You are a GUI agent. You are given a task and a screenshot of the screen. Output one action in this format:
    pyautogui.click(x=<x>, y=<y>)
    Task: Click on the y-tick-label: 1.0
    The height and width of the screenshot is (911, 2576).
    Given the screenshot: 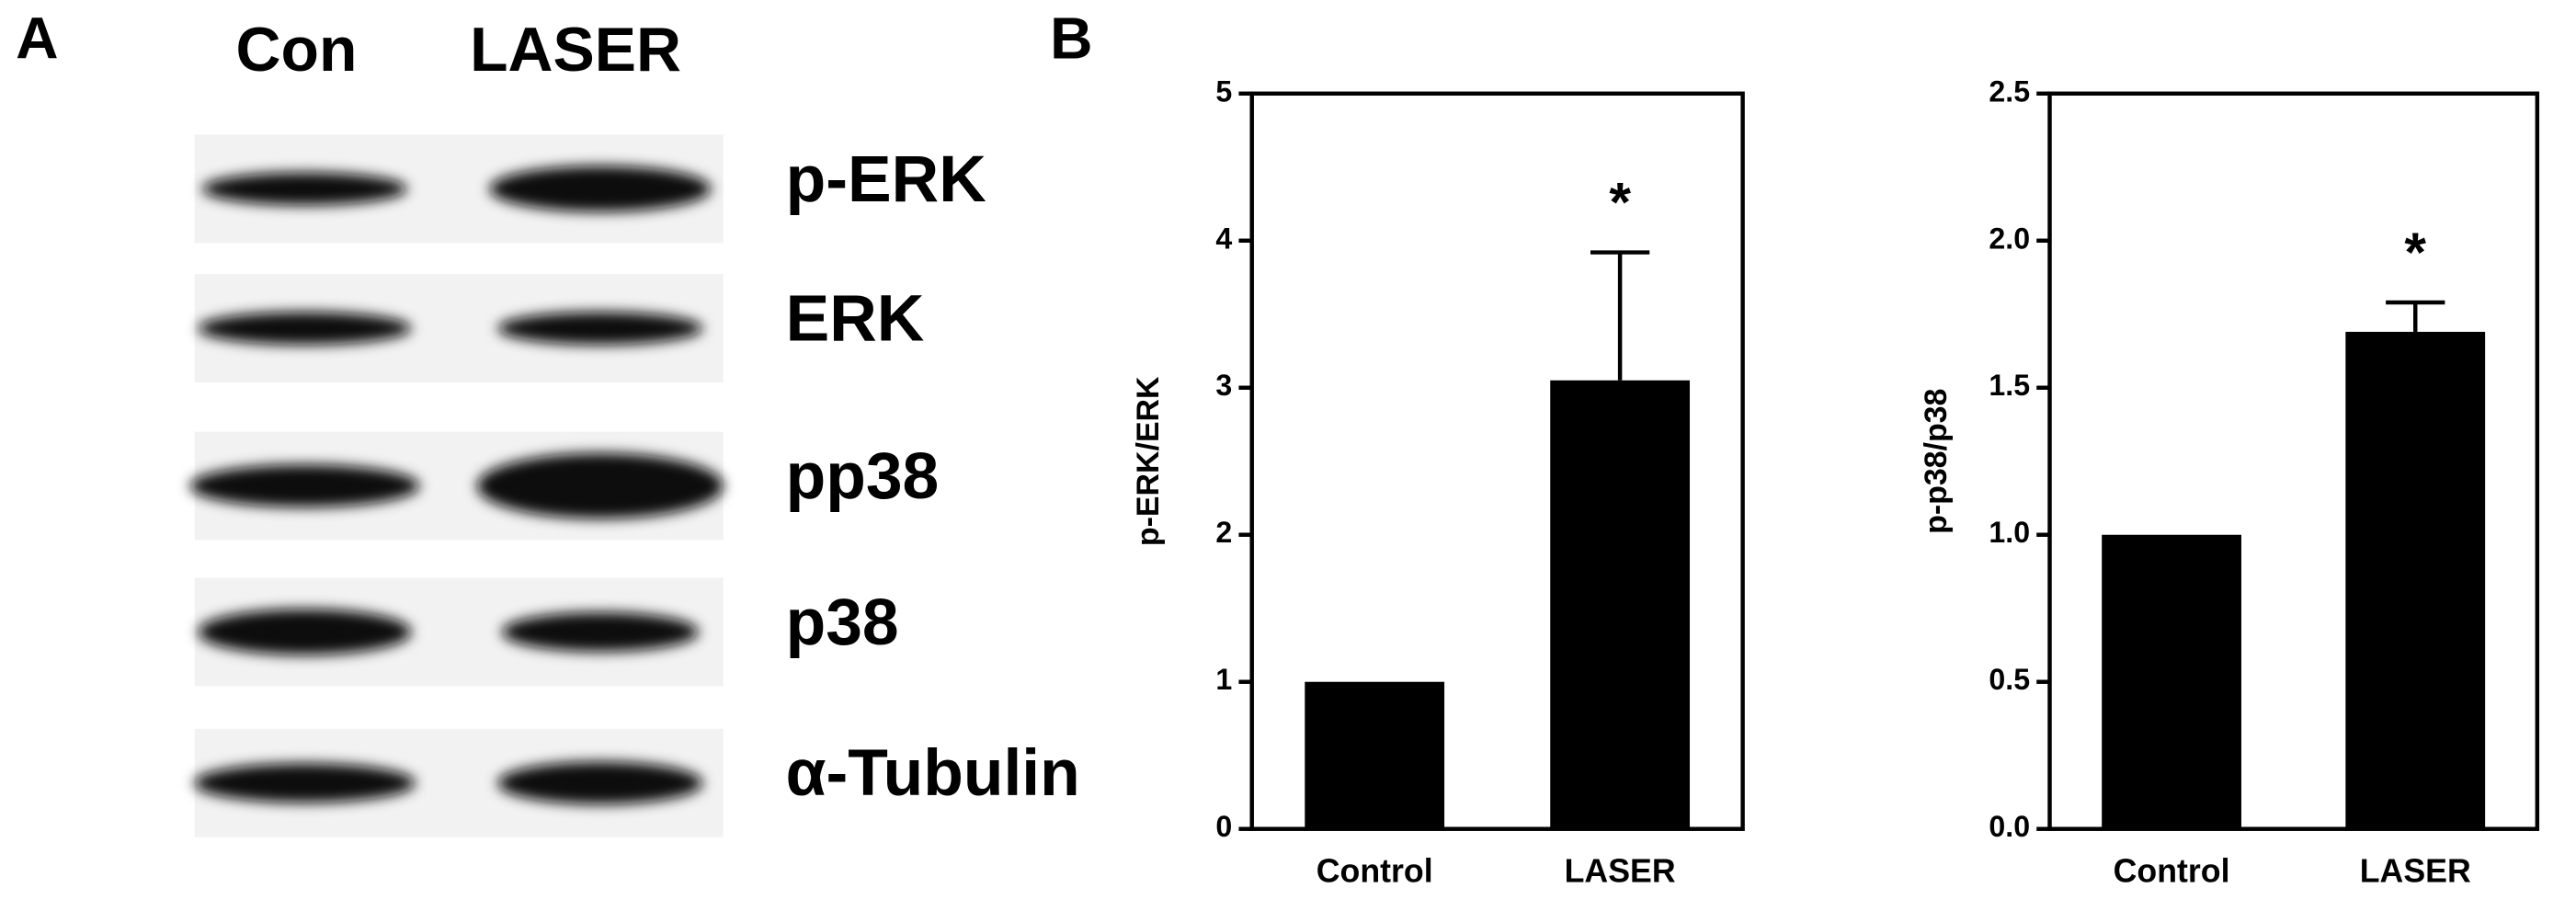 What is the action you would take?
    pyautogui.click(x=2009, y=532)
    